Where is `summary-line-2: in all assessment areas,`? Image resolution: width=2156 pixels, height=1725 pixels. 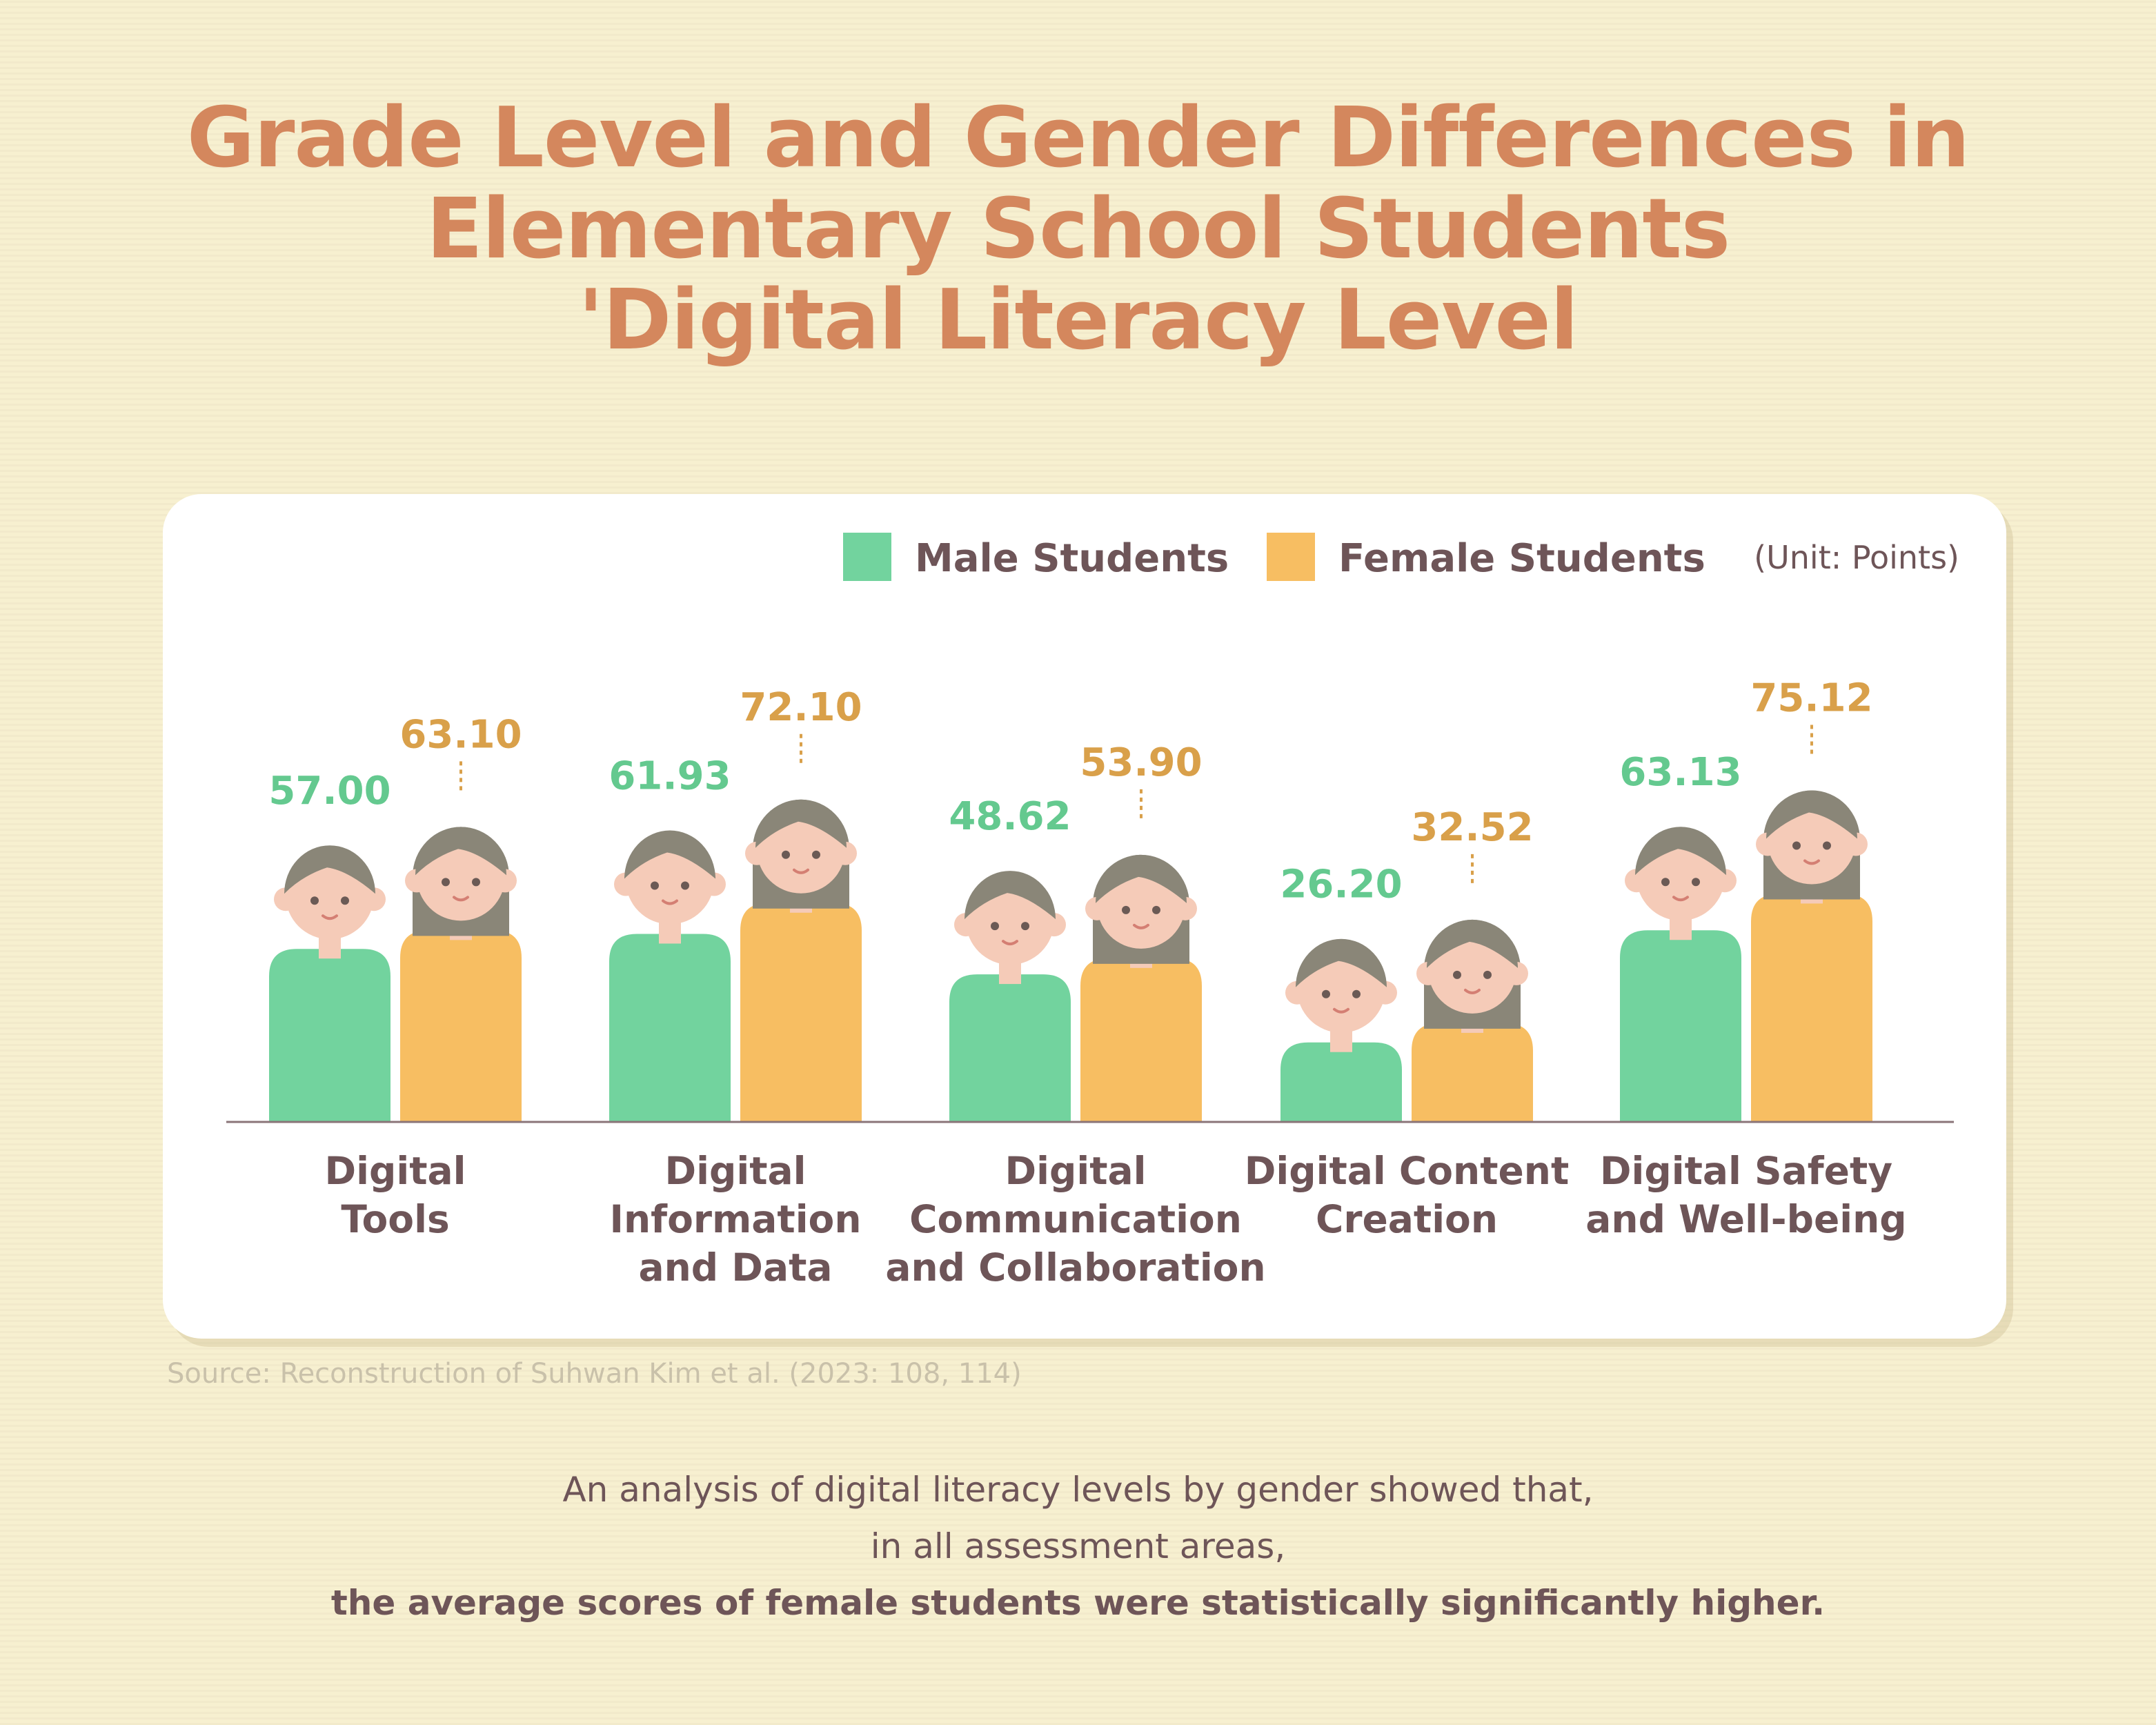 summary-line-2: in all assessment areas, is located at coordinates (1078, 1546).